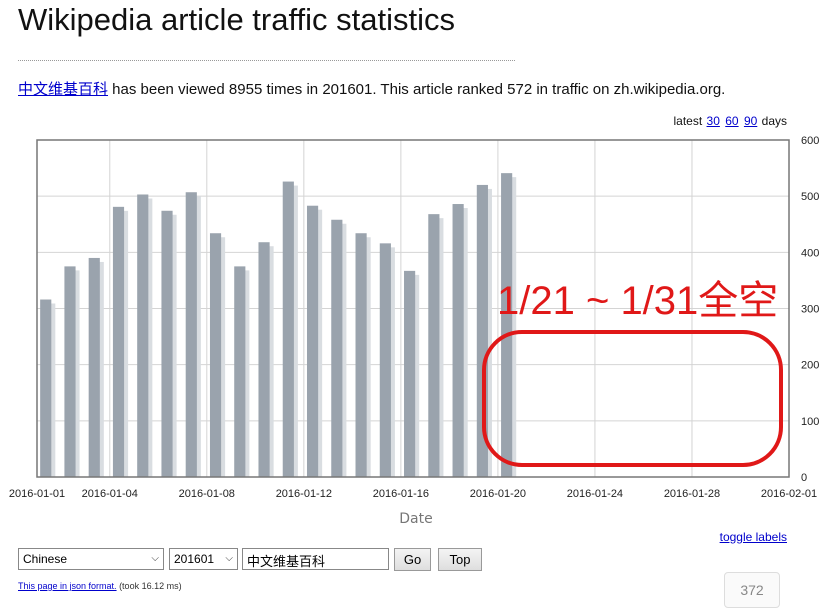  Describe the element at coordinates (810, 310) in the screenshot. I see `y-tick-label: 300` at that location.